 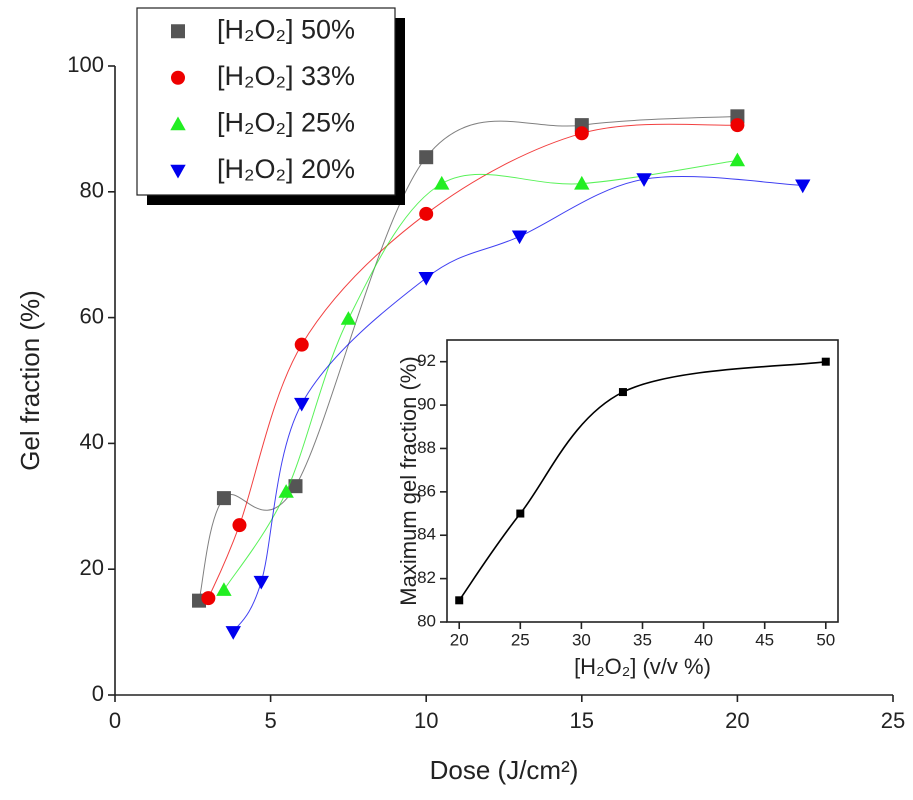 What do you see at coordinates (642, 666) in the screenshot?
I see `x-axis-label: [H₂O₂] (v/v %)` at bounding box center [642, 666].